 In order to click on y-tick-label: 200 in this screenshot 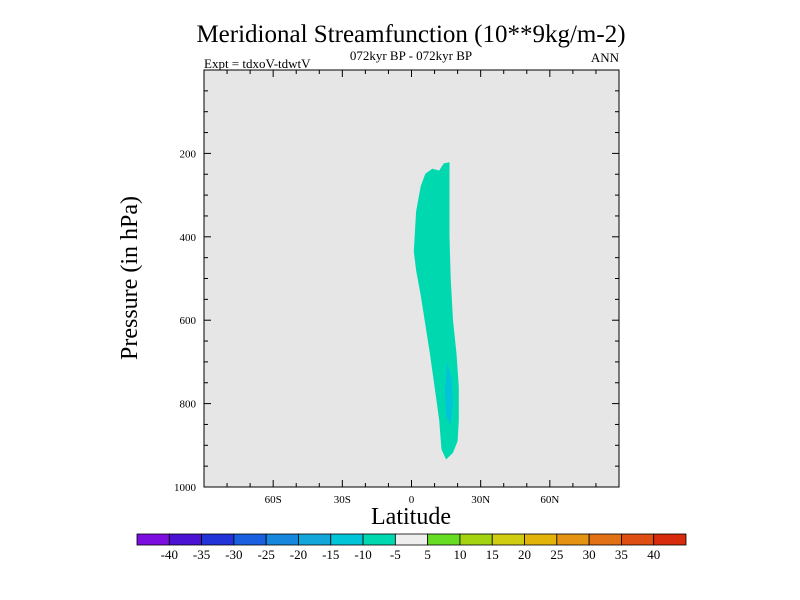, I will do `click(188, 154)`.